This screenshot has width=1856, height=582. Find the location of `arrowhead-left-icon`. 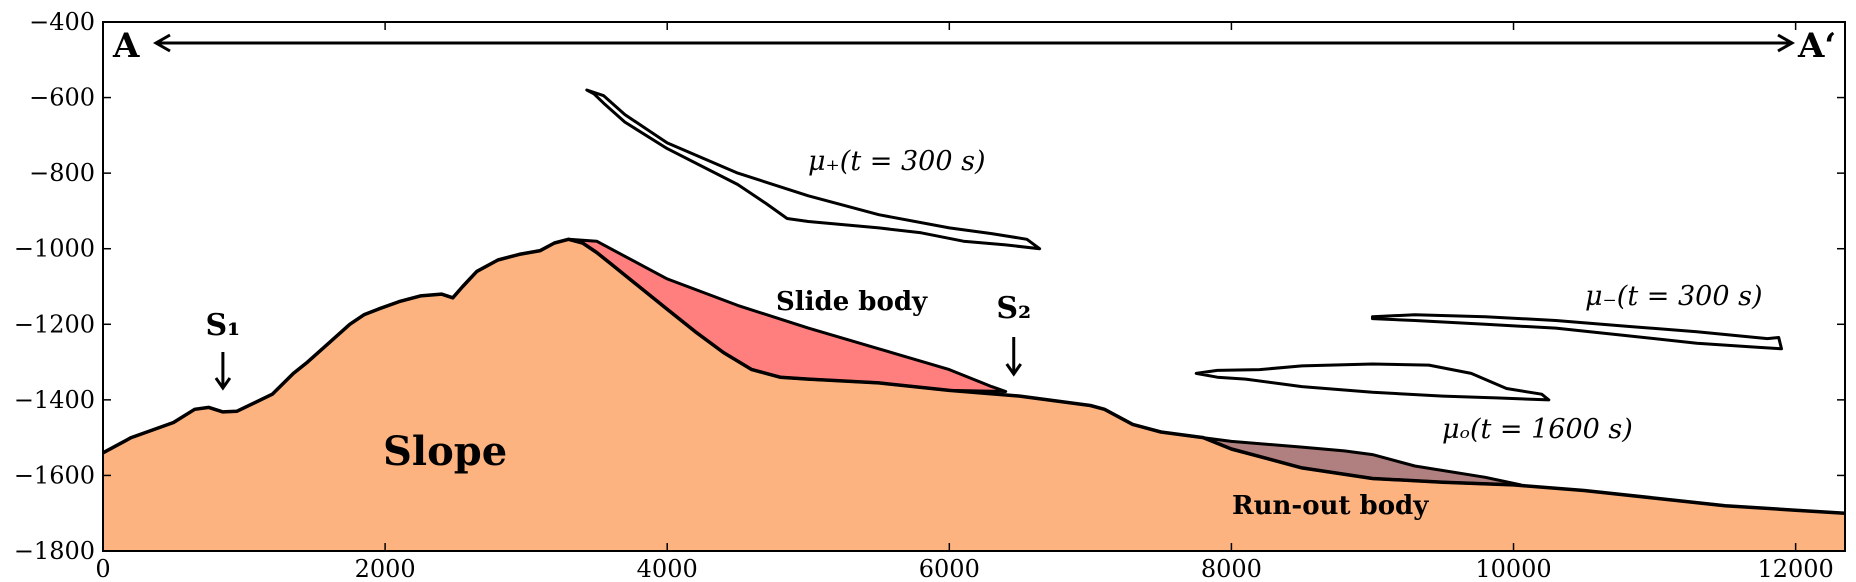

arrowhead-left-icon is located at coordinates (161, 43).